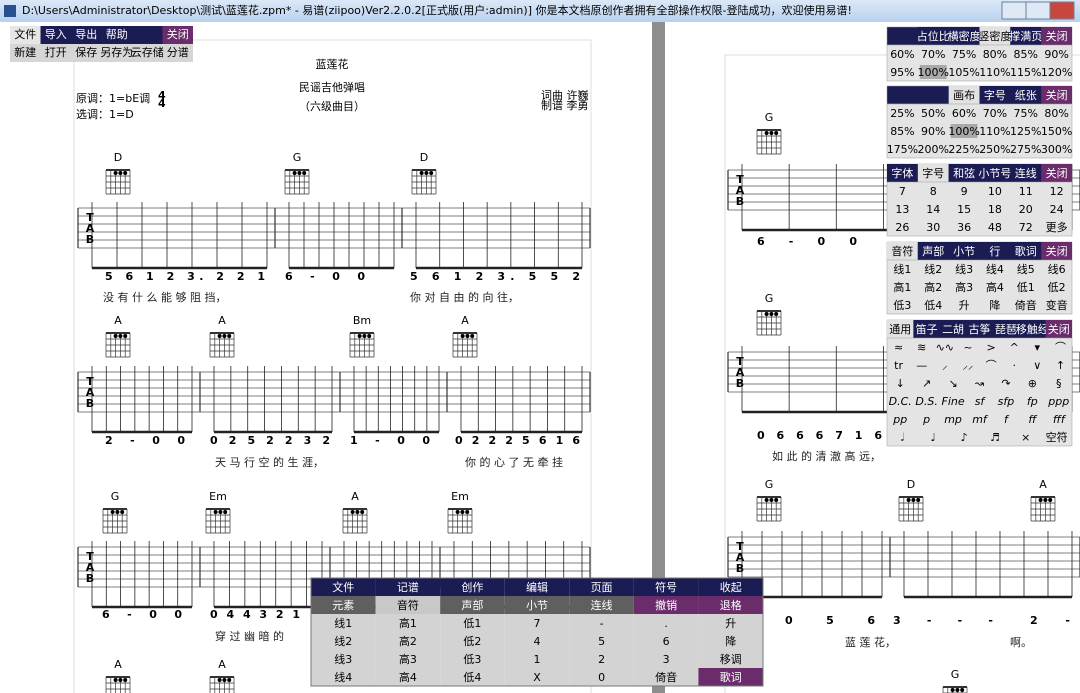 This screenshot has height=693, width=1080. What do you see at coordinates (902, 251) in the screenshot?
I see `panel-tab: 音符` at bounding box center [902, 251].